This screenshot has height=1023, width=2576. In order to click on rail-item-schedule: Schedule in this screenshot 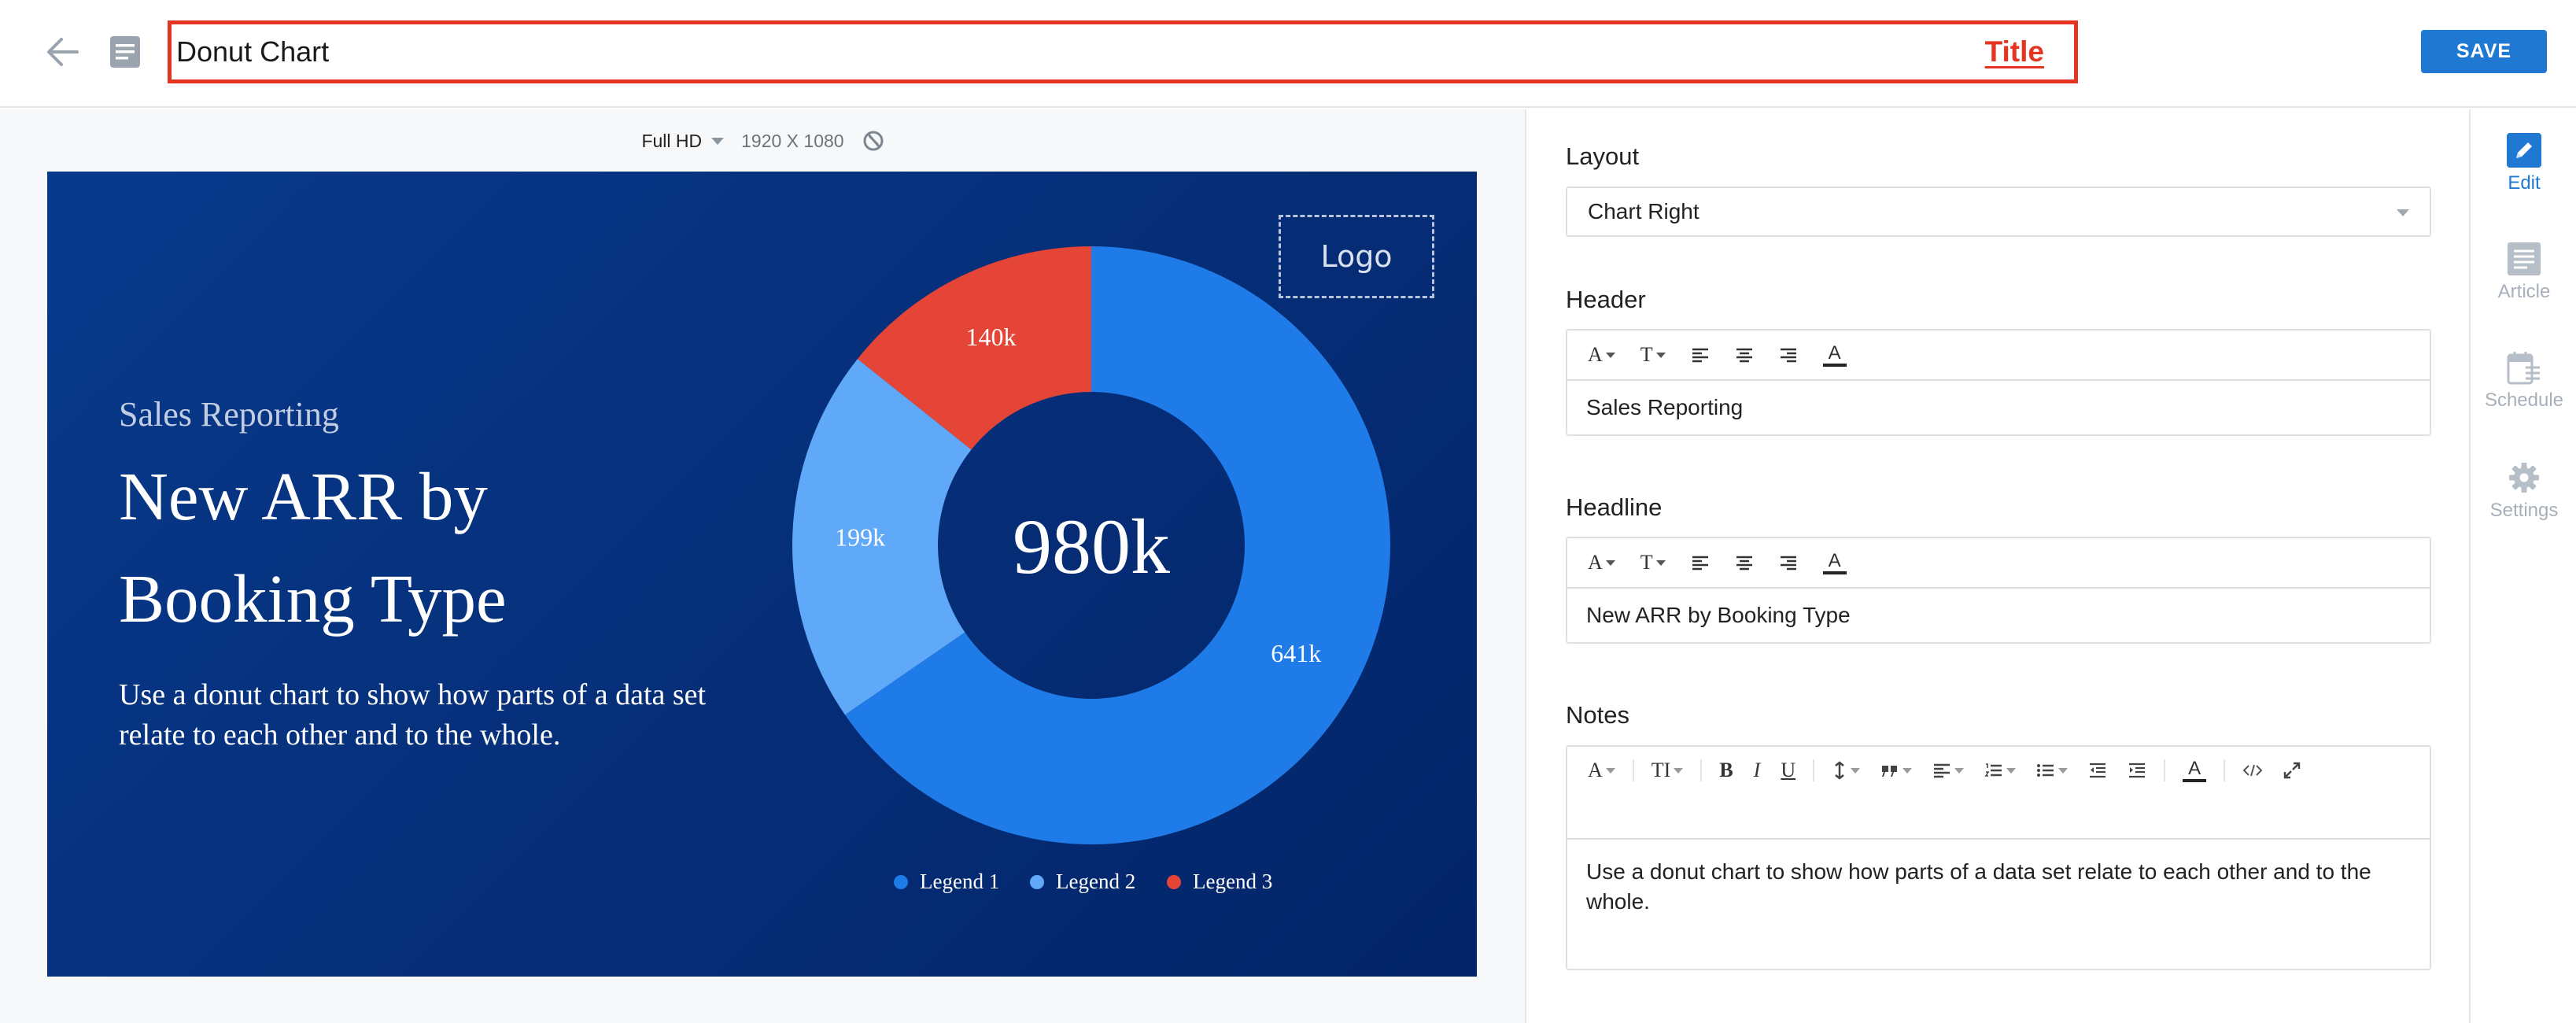, I will do `click(2523, 381)`.